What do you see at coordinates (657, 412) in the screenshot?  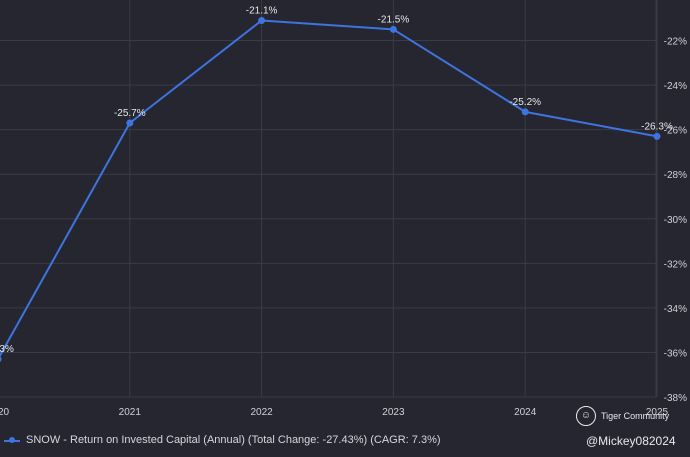 I see `x-tick-label: 2025` at bounding box center [657, 412].